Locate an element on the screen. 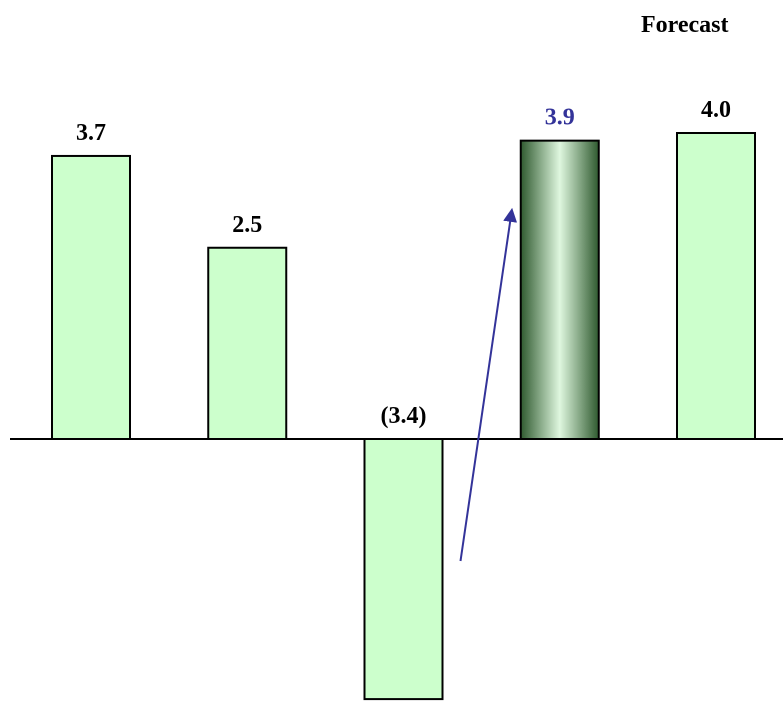 The width and height of the screenshot is (783, 702). value-label-2: 2.5 is located at coordinates (247, 225).